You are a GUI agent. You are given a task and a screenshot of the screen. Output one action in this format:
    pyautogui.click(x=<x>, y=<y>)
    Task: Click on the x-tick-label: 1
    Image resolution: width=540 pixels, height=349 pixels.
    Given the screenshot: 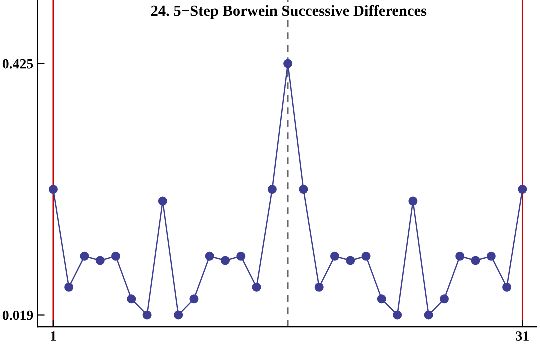 What is the action you would take?
    pyautogui.click(x=53, y=336)
    